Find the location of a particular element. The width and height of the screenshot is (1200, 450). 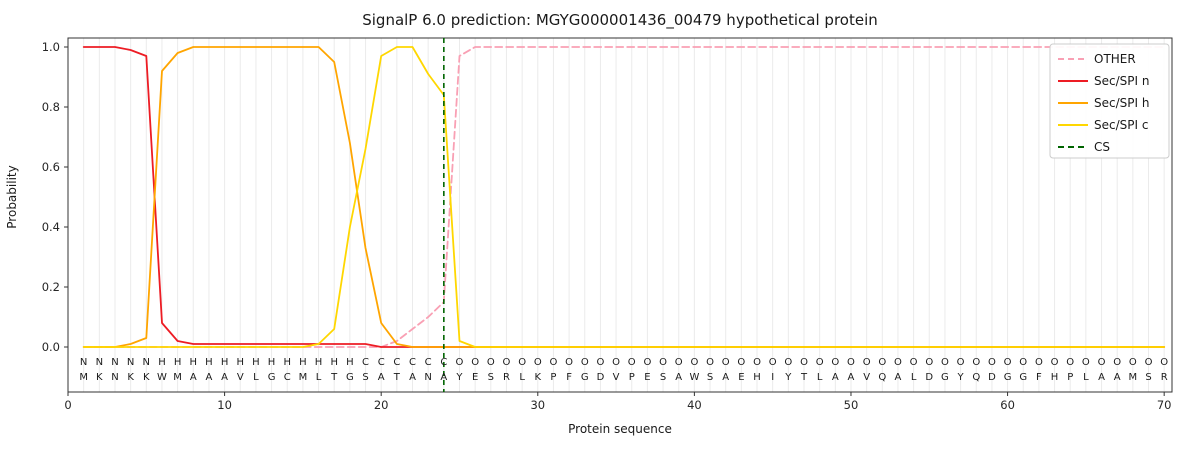

legend-label: CS is located at coordinates (1102, 147).